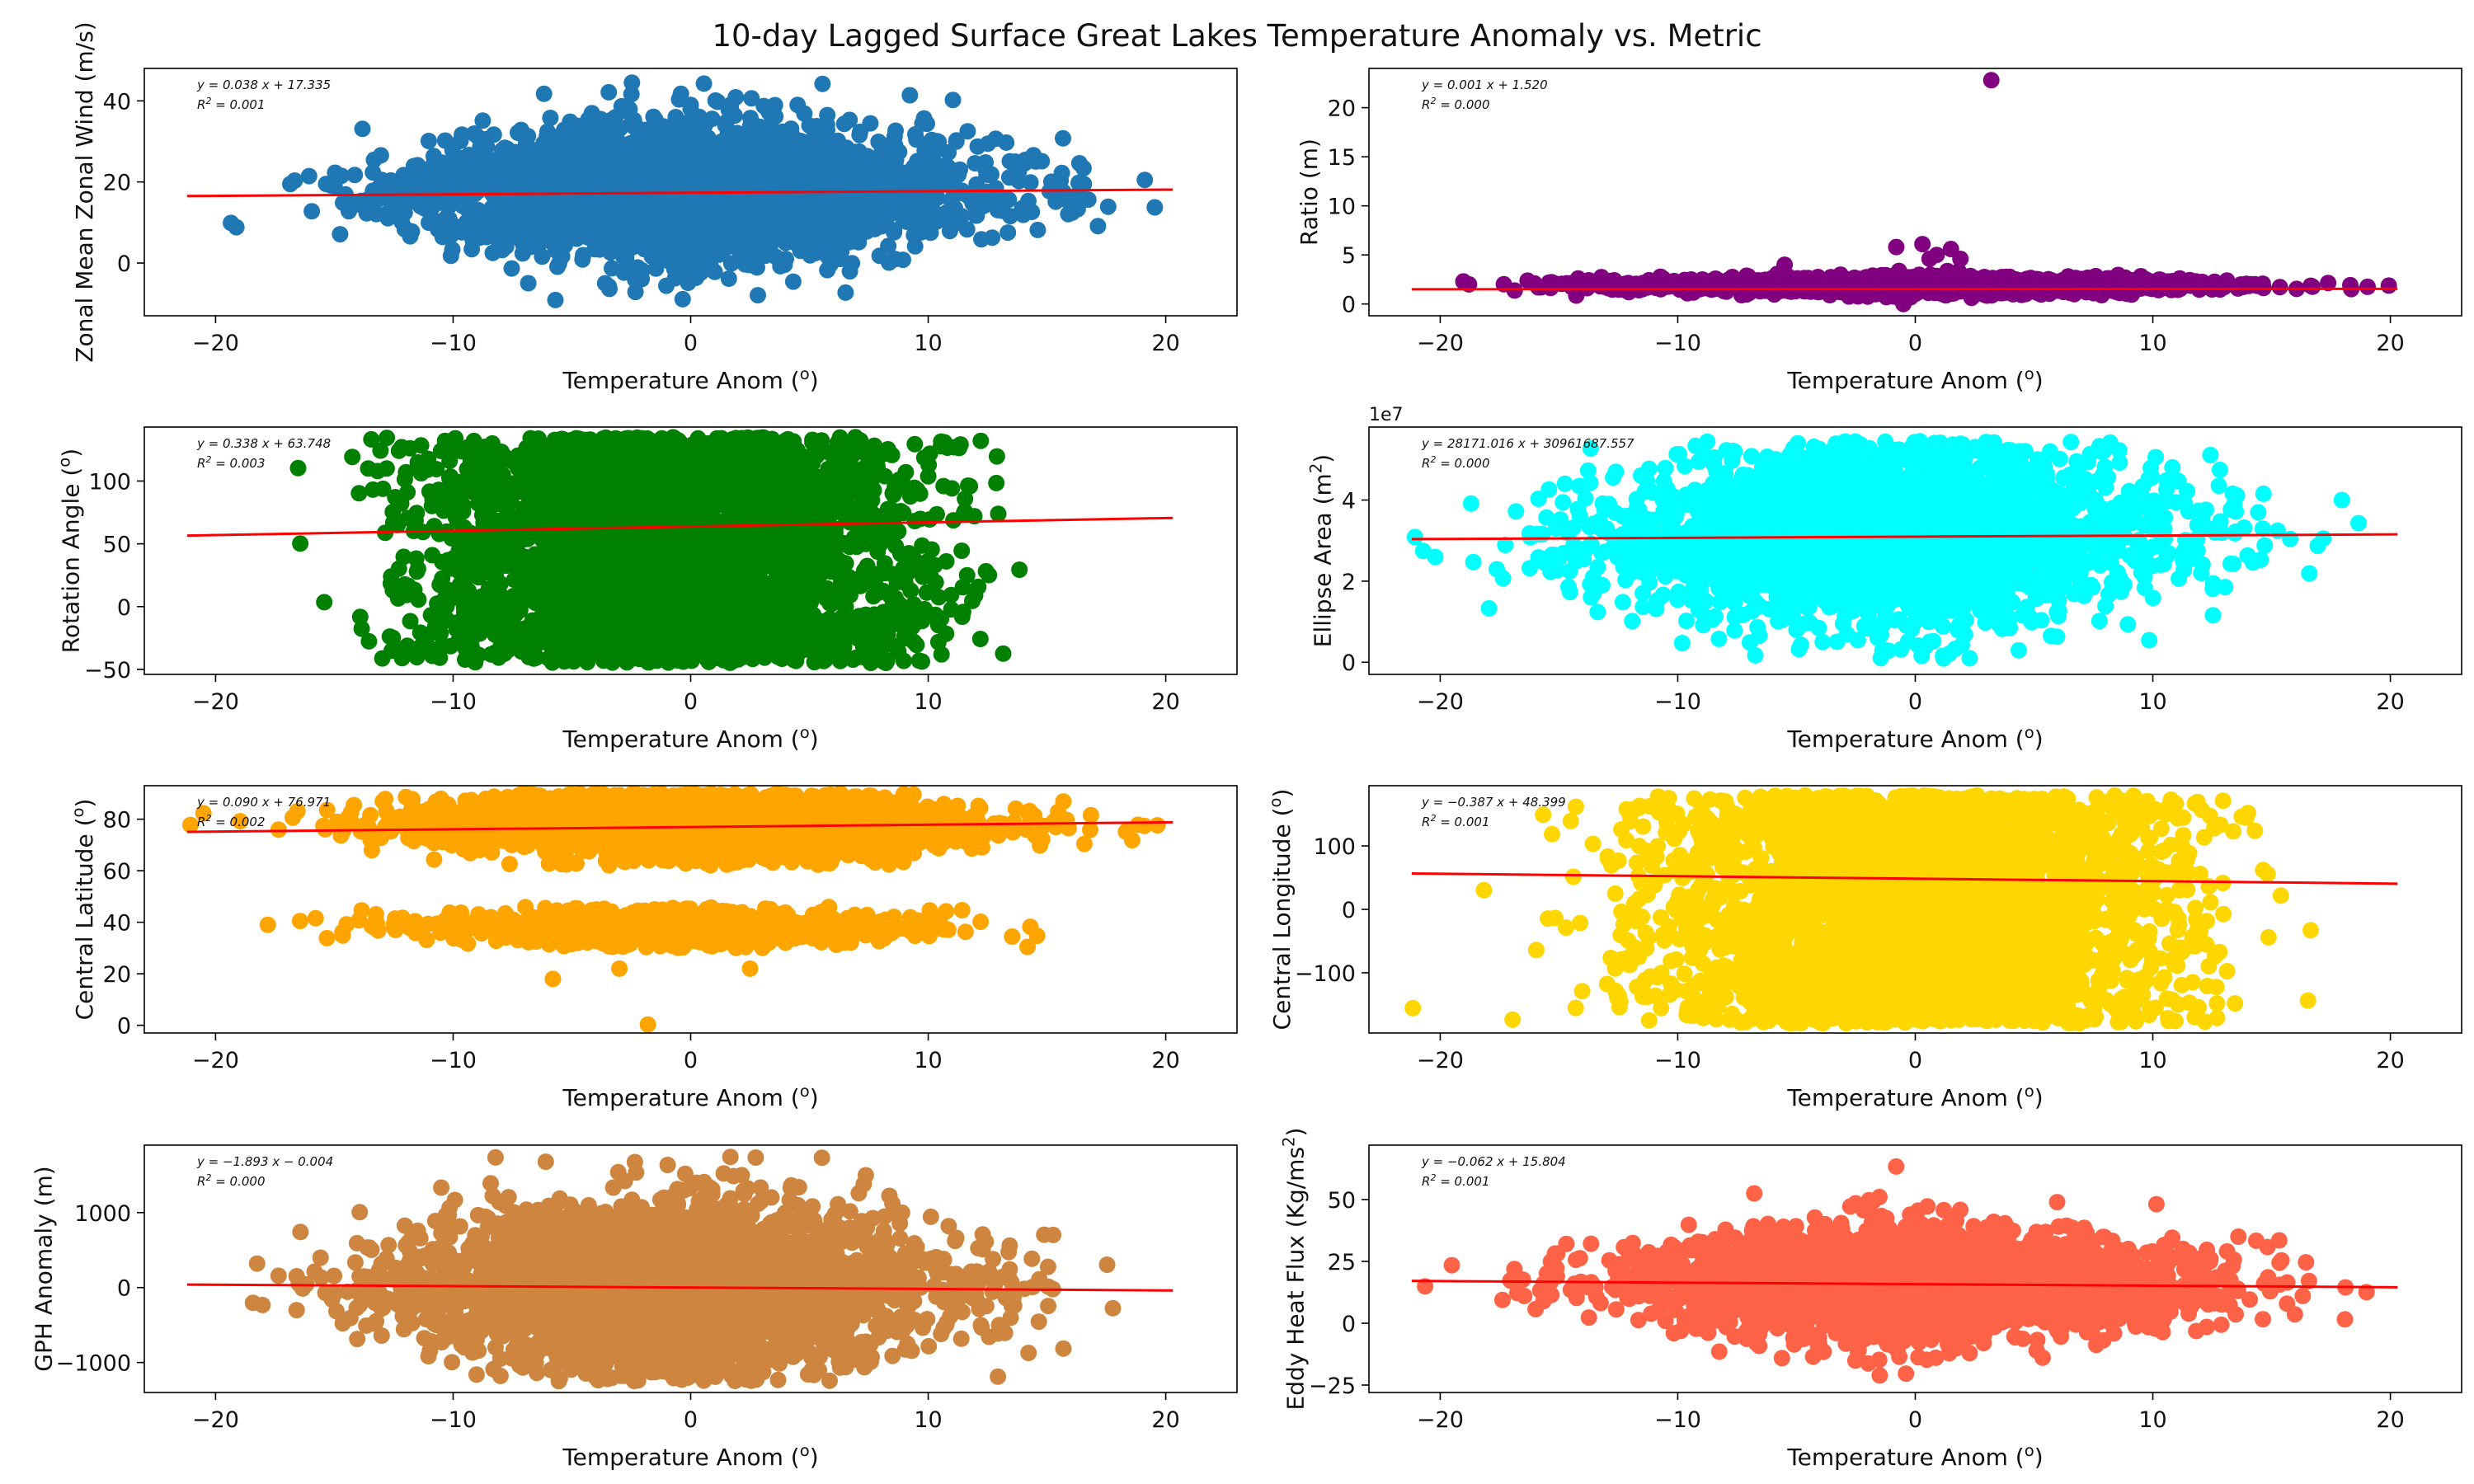  What do you see at coordinates (263, 84) in the screenshot?
I see `fit-equation: y = 0.038 x + 17.335` at bounding box center [263, 84].